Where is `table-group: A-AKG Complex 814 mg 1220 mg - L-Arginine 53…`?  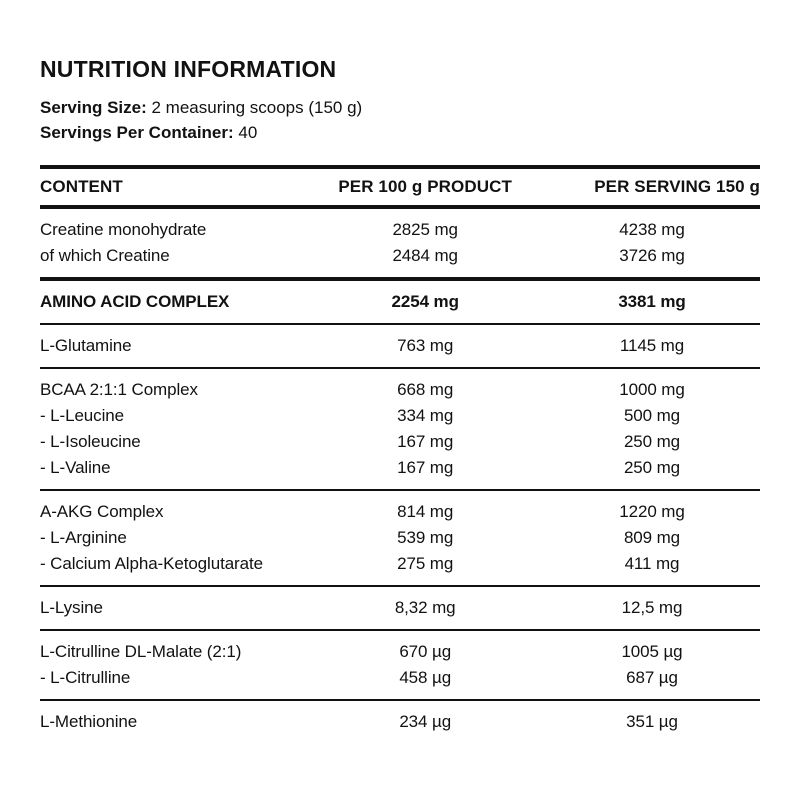 table-group: A-AKG Complex 814 mg 1220 mg - L-Arginine 53… is located at coordinates (400, 538).